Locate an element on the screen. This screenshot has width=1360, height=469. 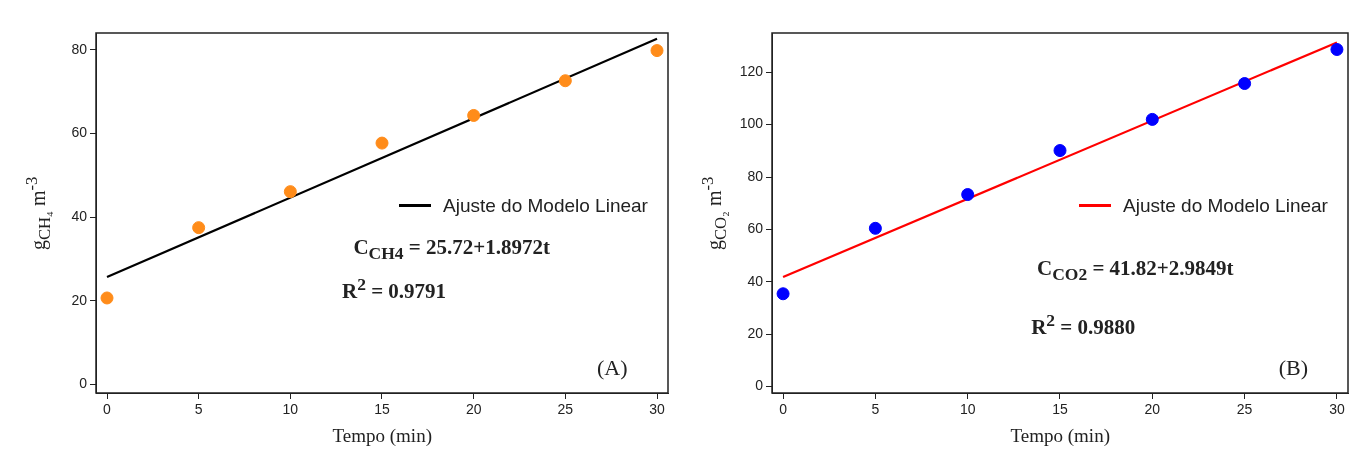
y-tick-label: 120 is located at coordinates (751, 71).